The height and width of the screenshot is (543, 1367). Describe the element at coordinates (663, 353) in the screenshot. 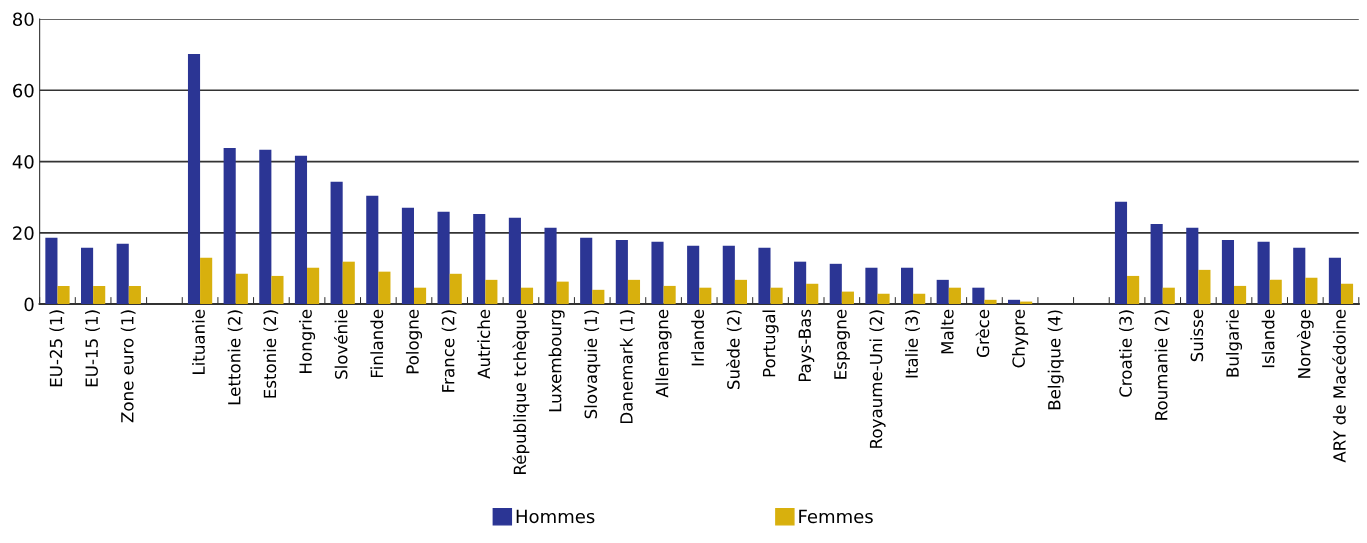

I see `x-tick-label: Allemagne` at that location.